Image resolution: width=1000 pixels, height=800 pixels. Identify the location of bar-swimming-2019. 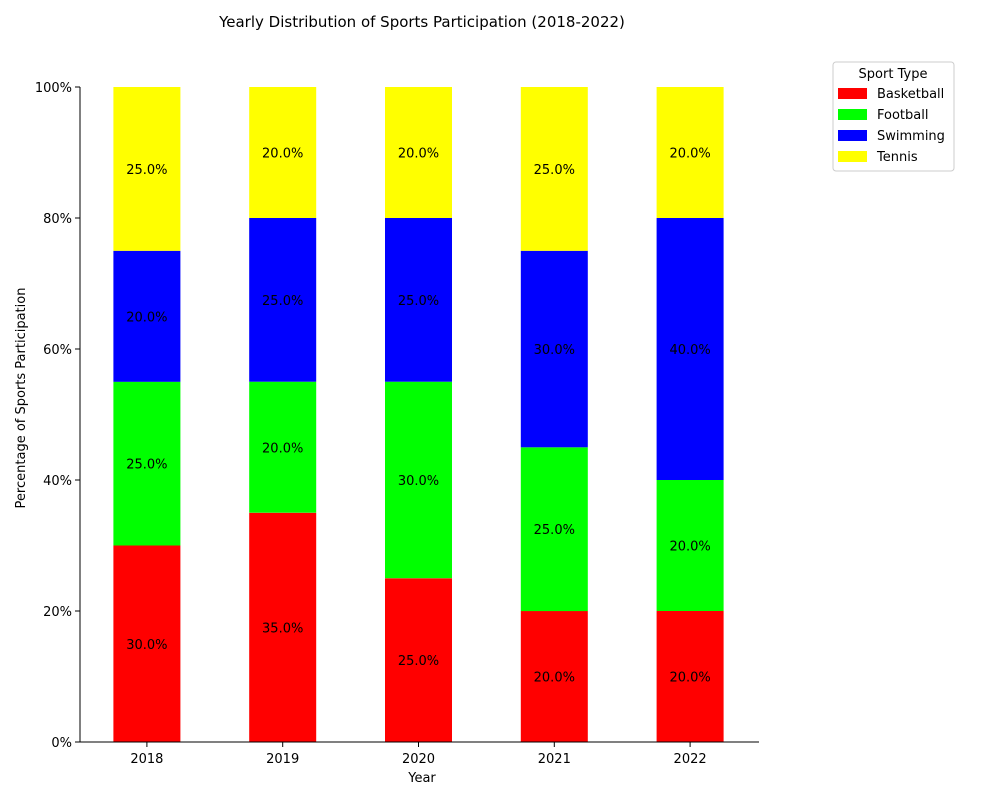
(283, 300).